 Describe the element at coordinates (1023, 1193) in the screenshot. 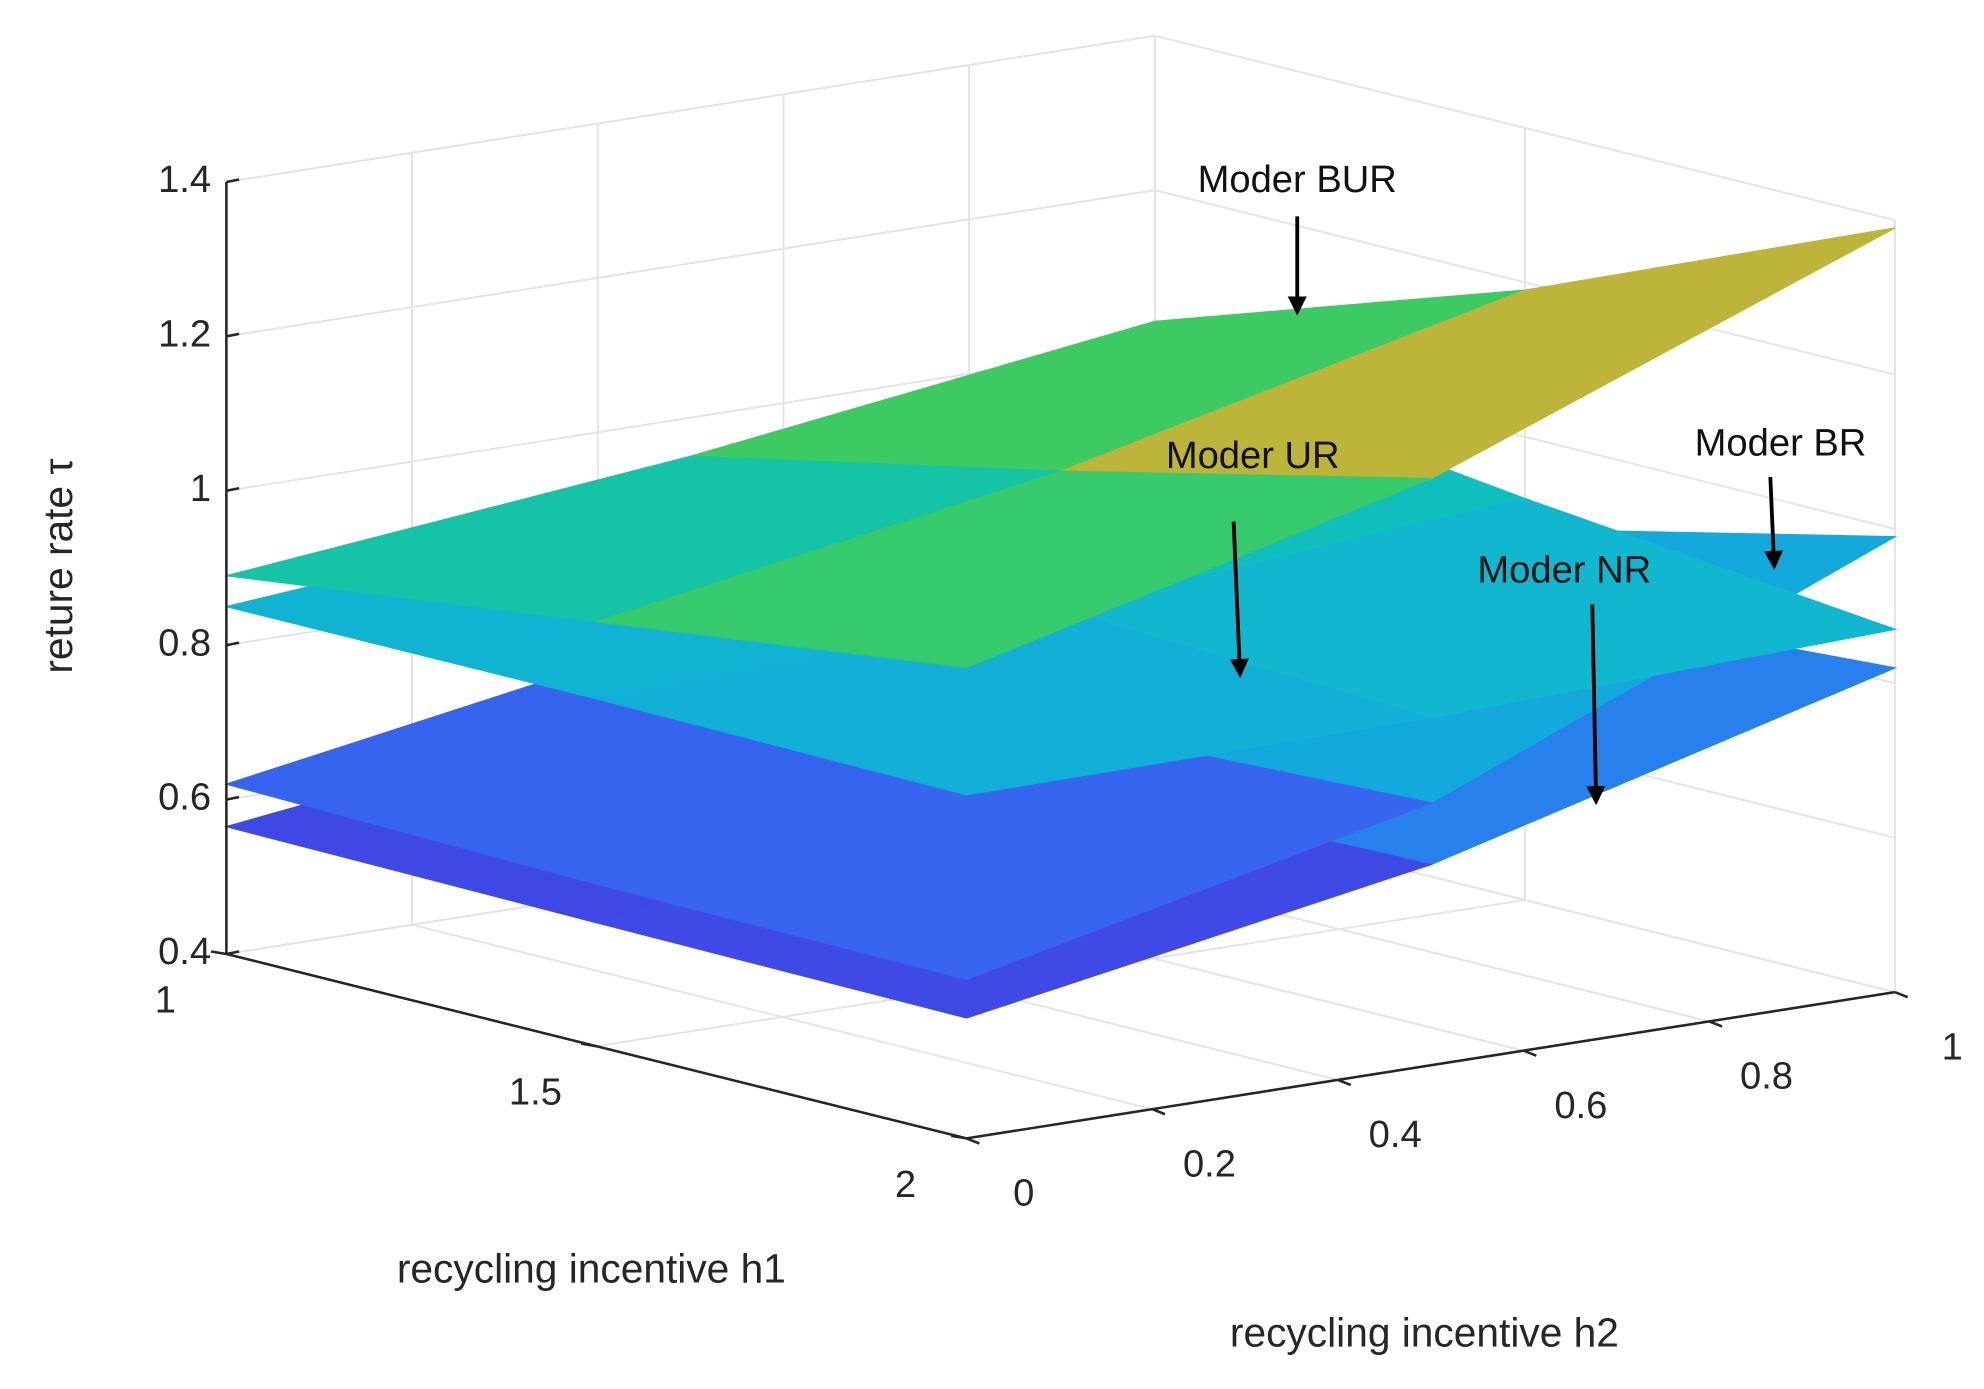

I see `x-tick-label: 0` at that location.